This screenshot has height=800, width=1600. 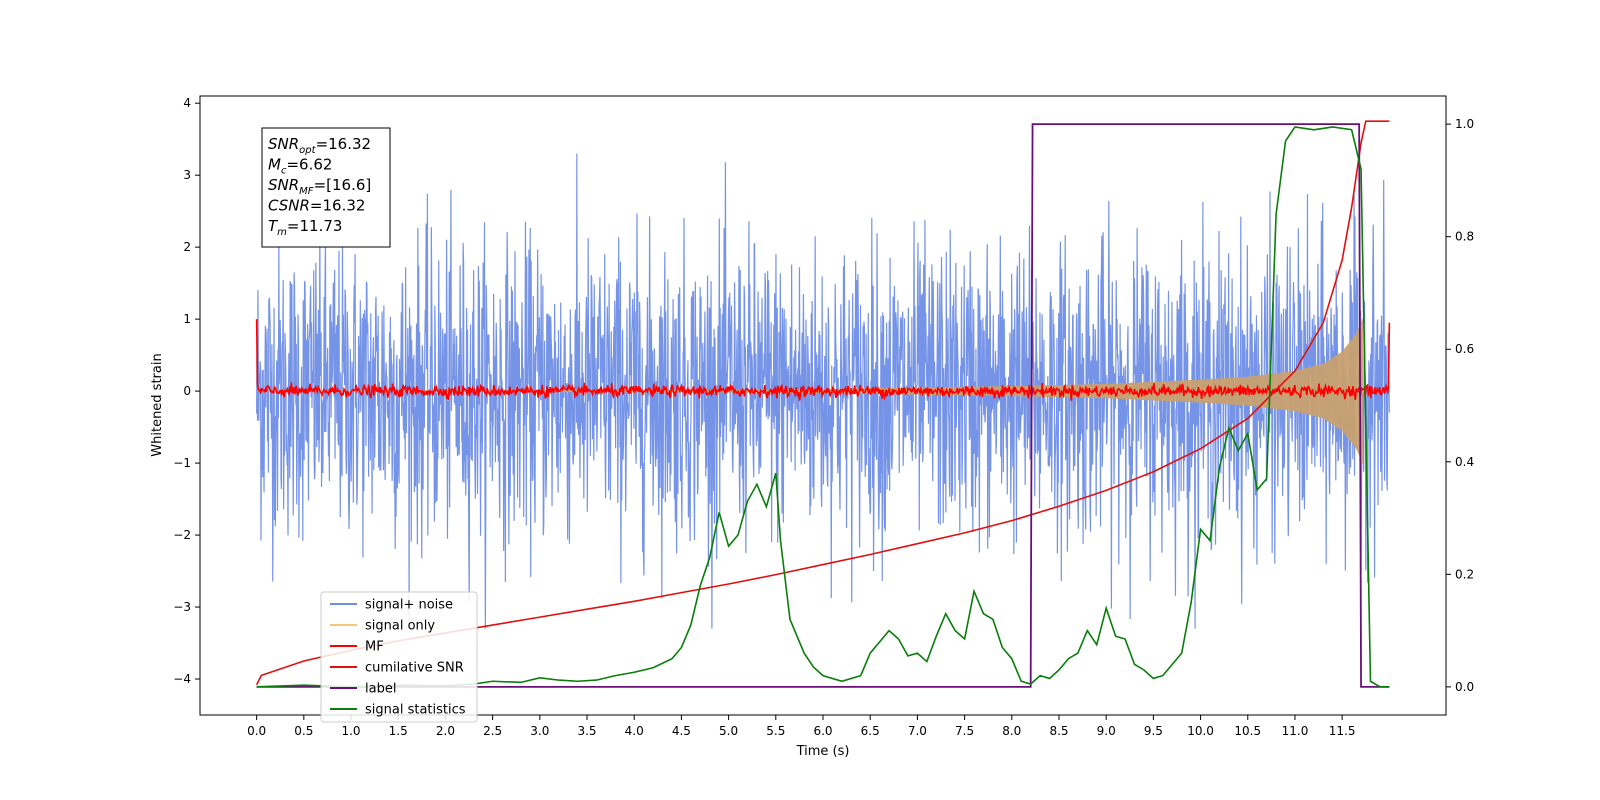 I want to click on y-tick-label: 0, so click(x=187, y=391).